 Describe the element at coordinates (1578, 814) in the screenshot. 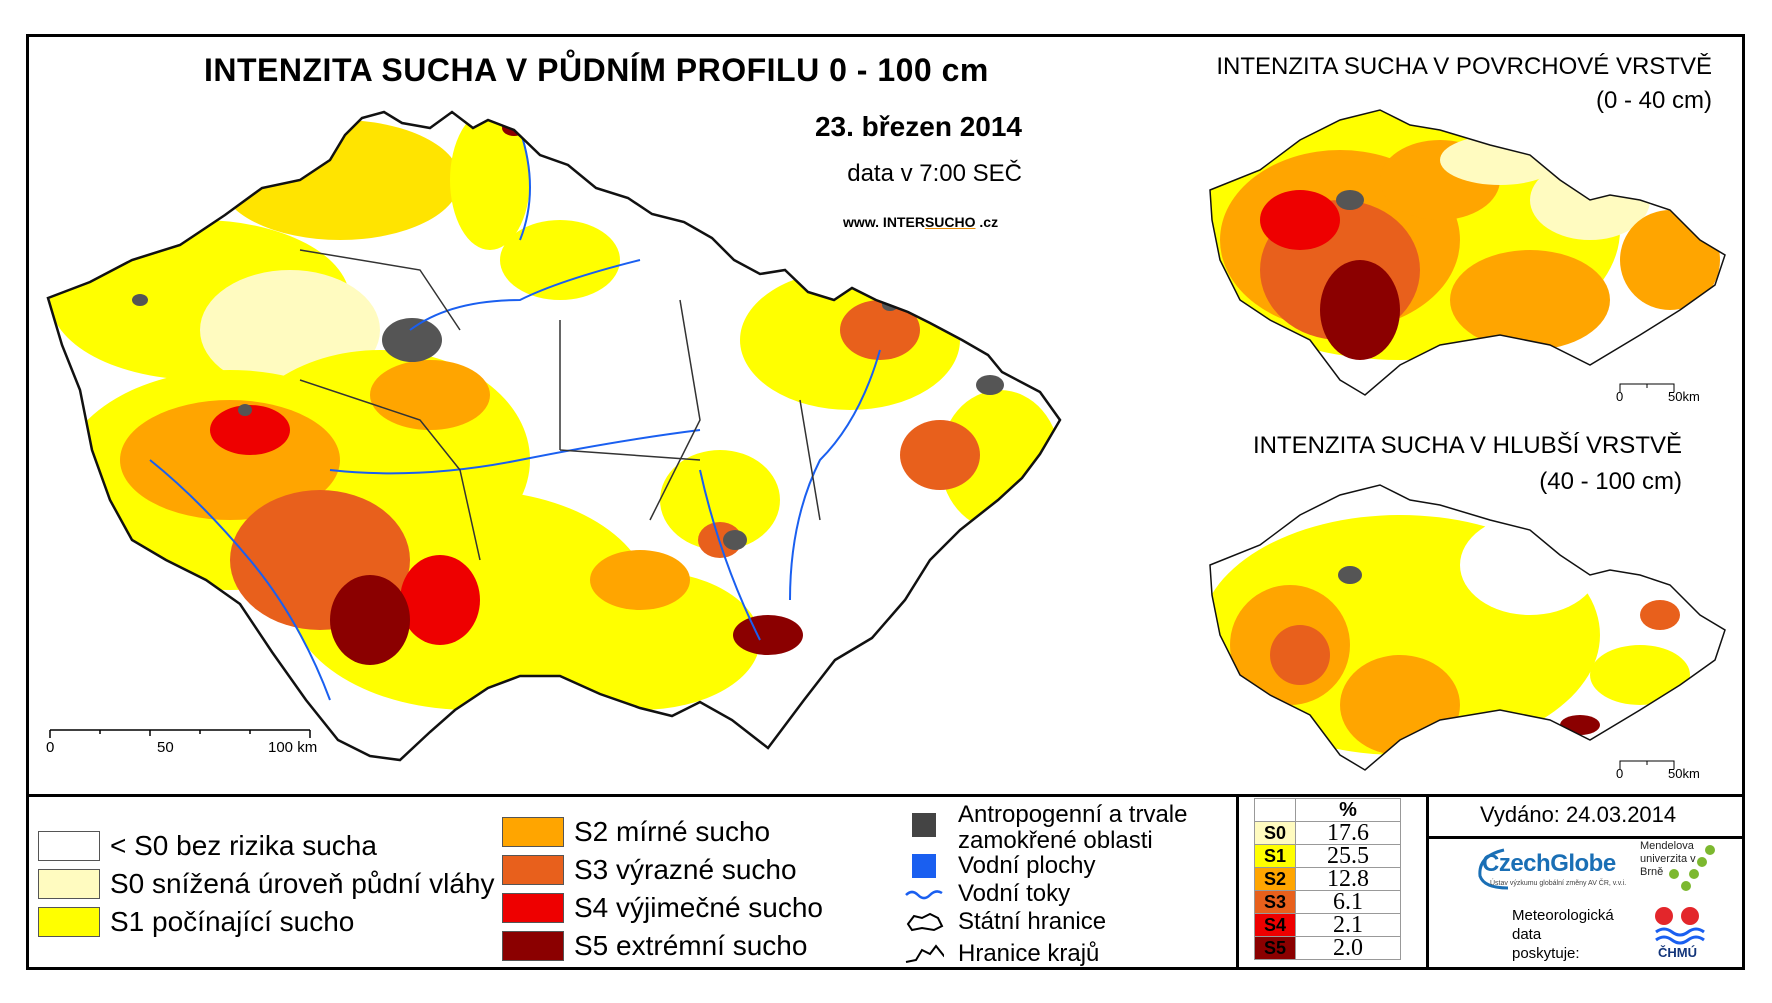

I see `issued-date: Vydáno: 24.03.2014` at that location.